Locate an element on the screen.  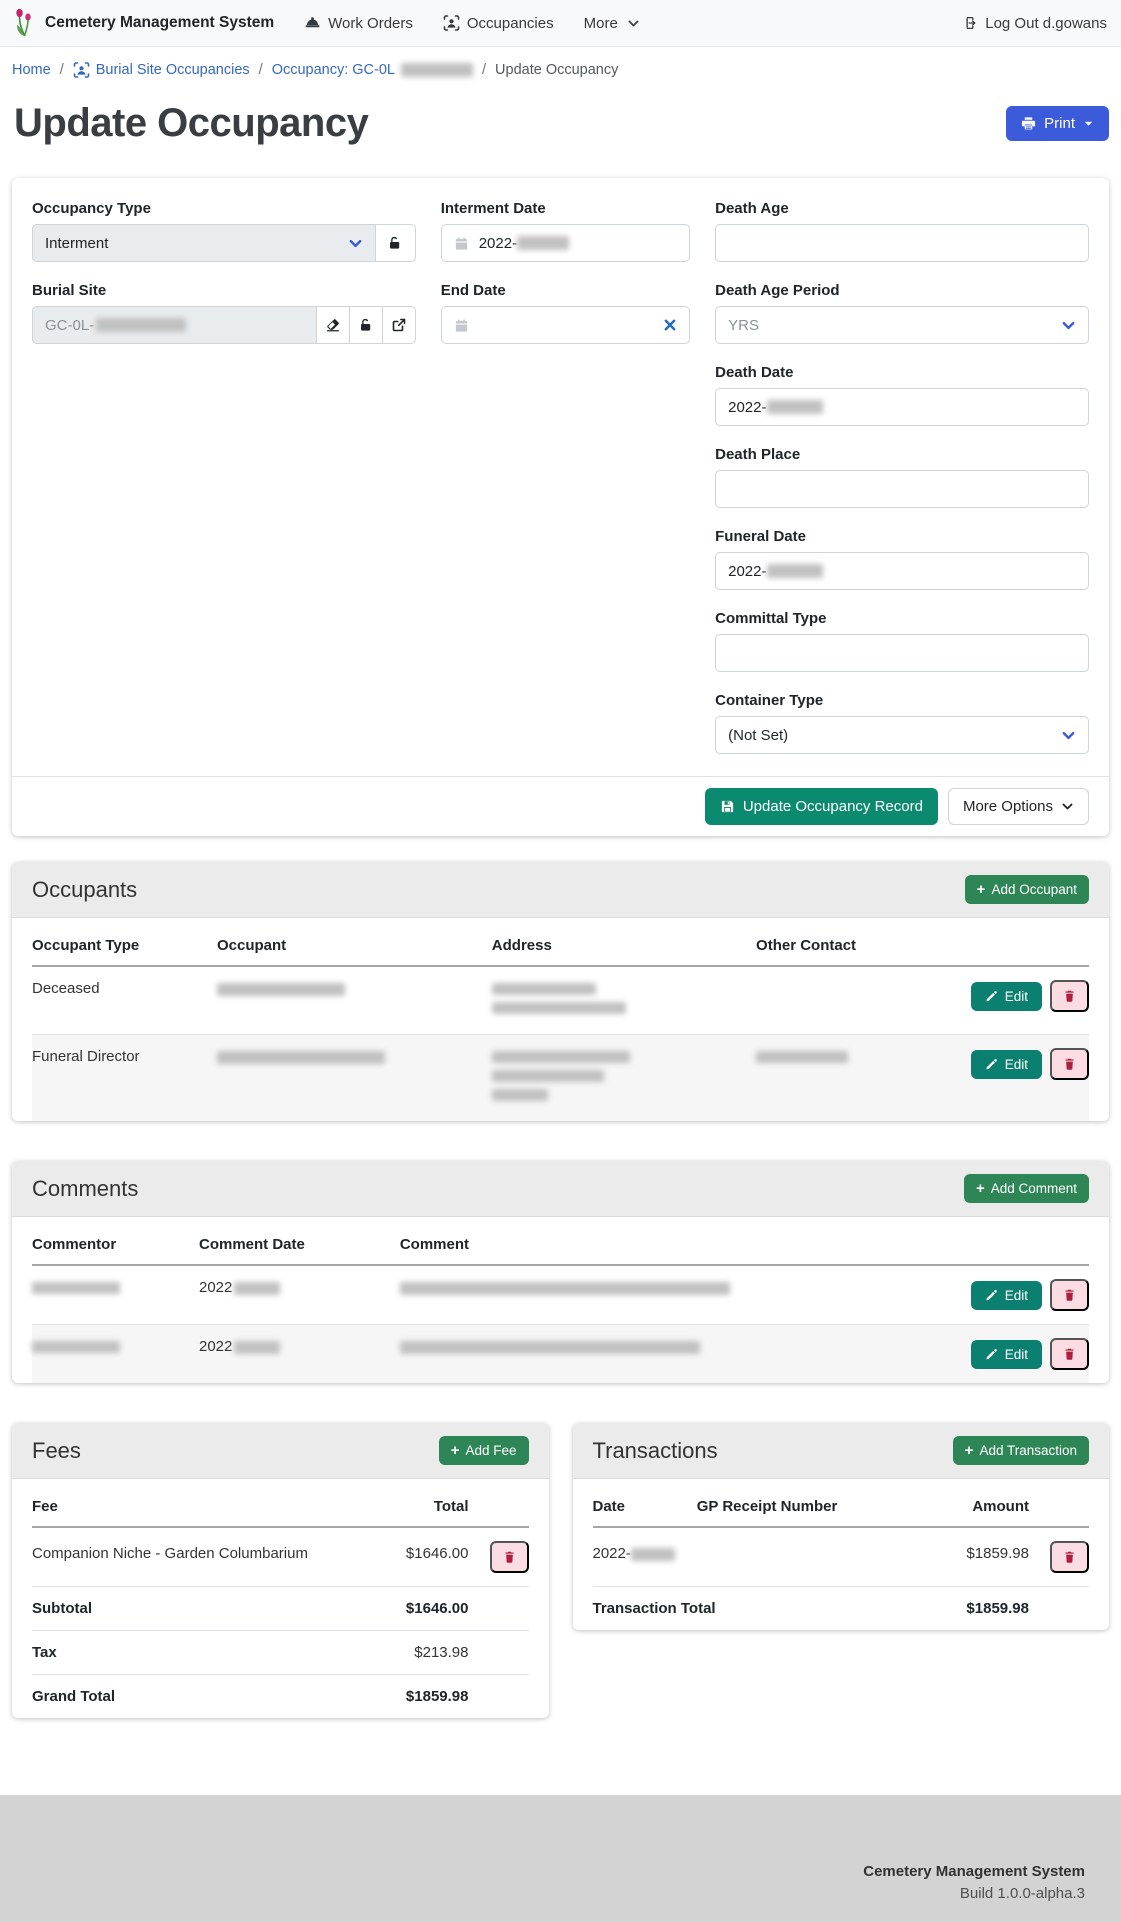
burial-site-open-button is located at coordinates (398, 325).